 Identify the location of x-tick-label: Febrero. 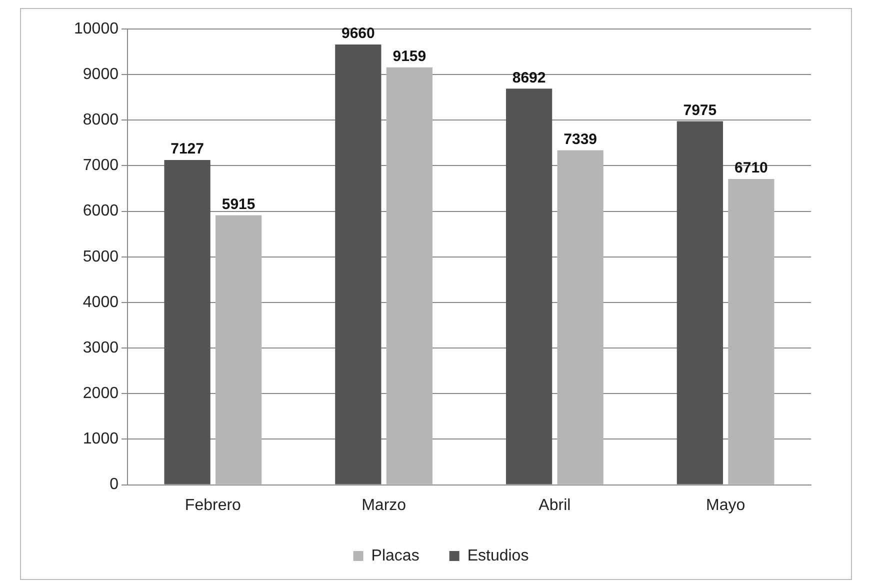
(213, 505).